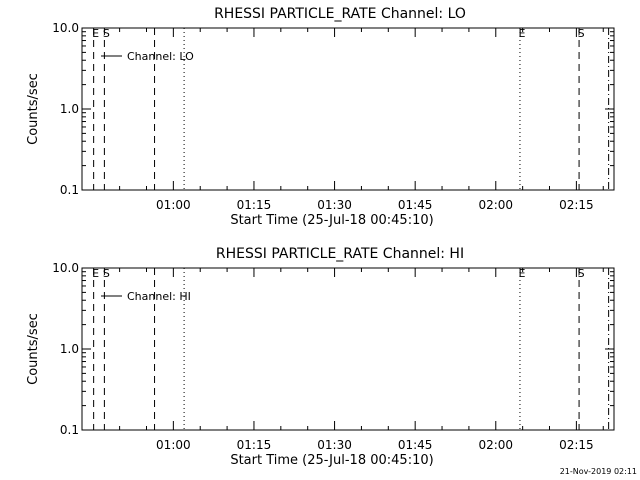 This screenshot has width=640, height=480. What do you see at coordinates (340, 14) in the screenshot?
I see `chart-title: RHESSI PARTICLE_RATE Channel: LO` at bounding box center [340, 14].